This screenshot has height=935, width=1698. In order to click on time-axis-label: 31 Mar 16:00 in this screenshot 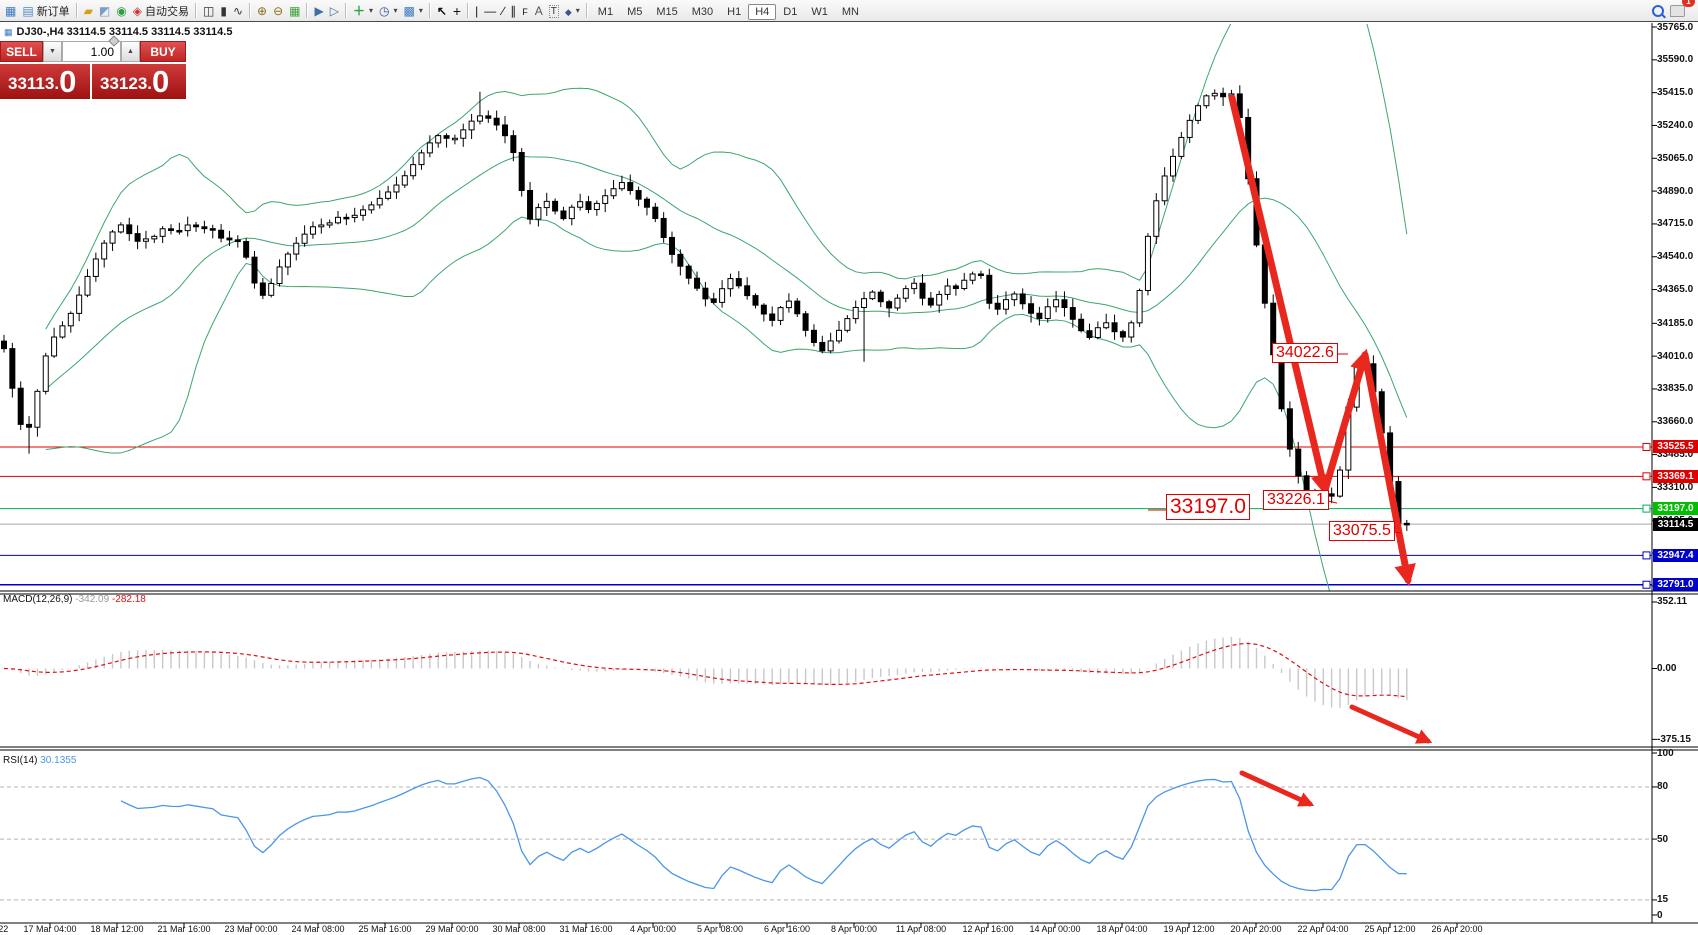, I will do `click(586, 929)`.